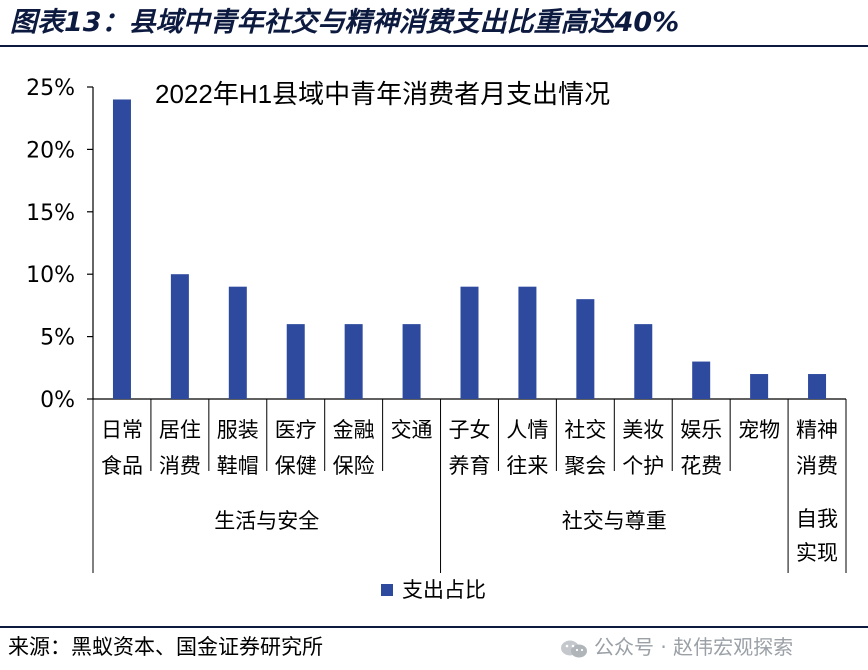 This screenshot has width=868, height=670. Describe the element at coordinates (527, 430) in the screenshot. I see `category-label: 人情` at that location.